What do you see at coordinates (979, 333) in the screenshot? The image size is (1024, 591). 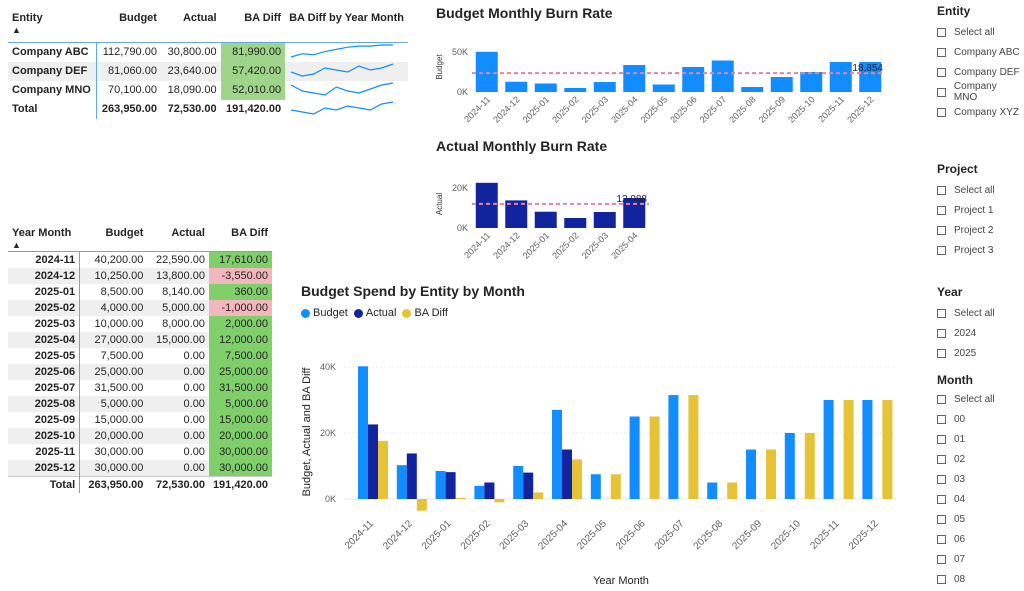 I see `slicer-year-option: 2024` at bounding box center [979, 333].